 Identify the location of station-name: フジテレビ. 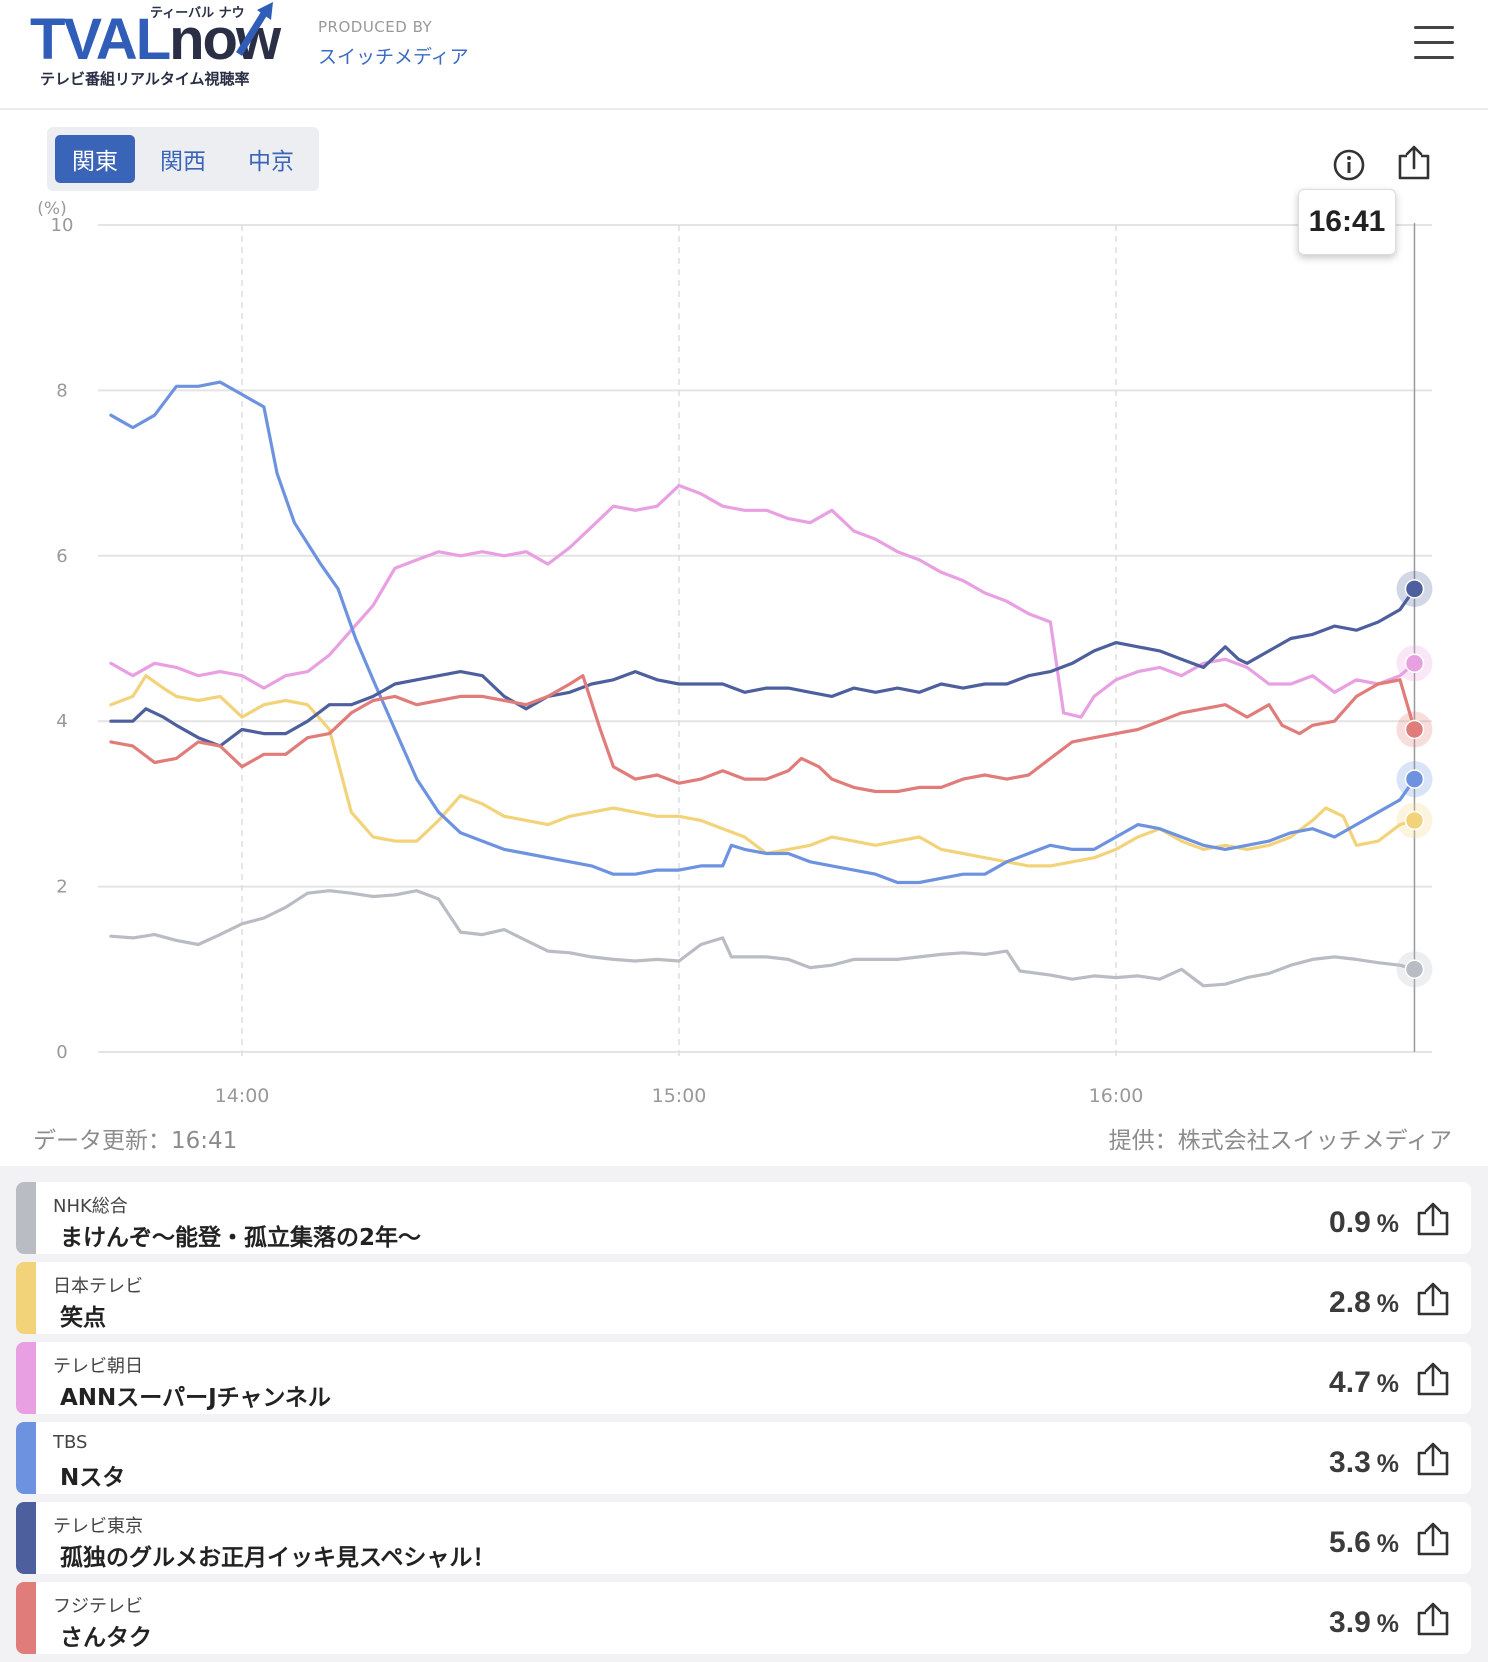
(98, 1606).